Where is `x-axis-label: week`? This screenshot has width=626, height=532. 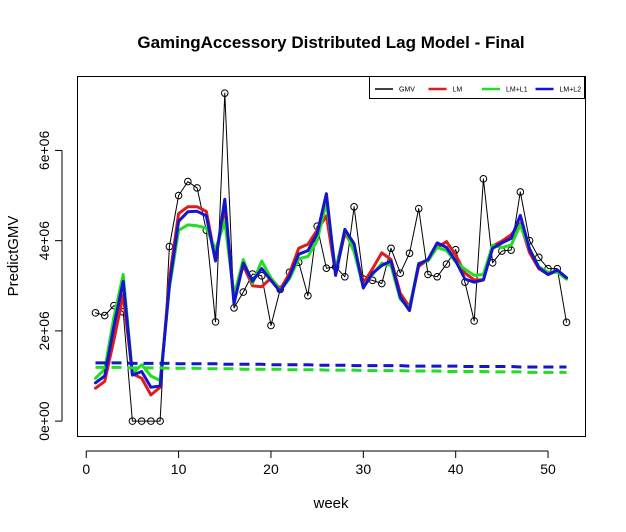
x-axis-label: week is located at coordinates (330, 503).